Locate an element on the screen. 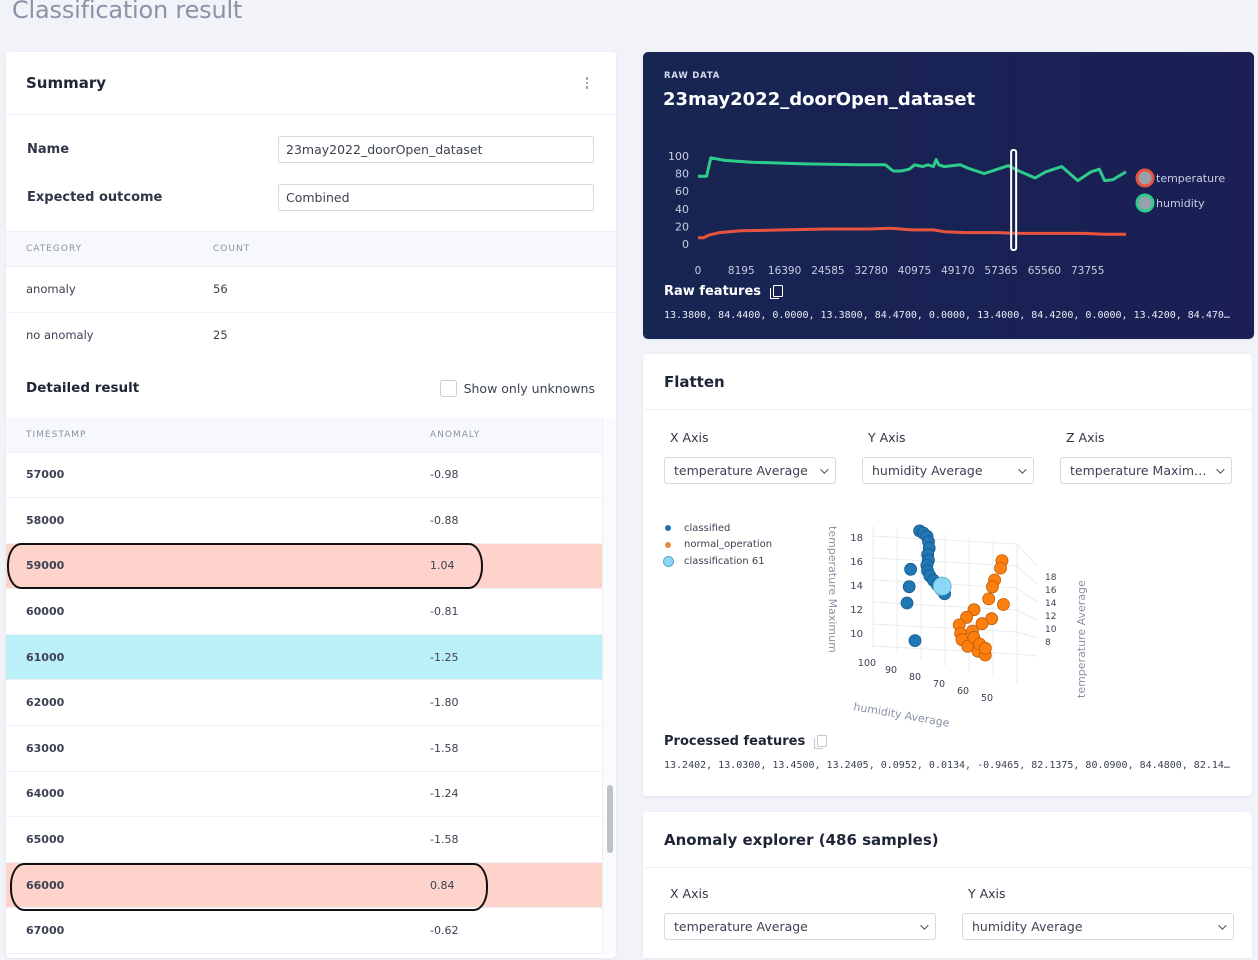 This screenshot has width=1258, height=960. x-tick-label: 0 is located at coordinates (698, 271).